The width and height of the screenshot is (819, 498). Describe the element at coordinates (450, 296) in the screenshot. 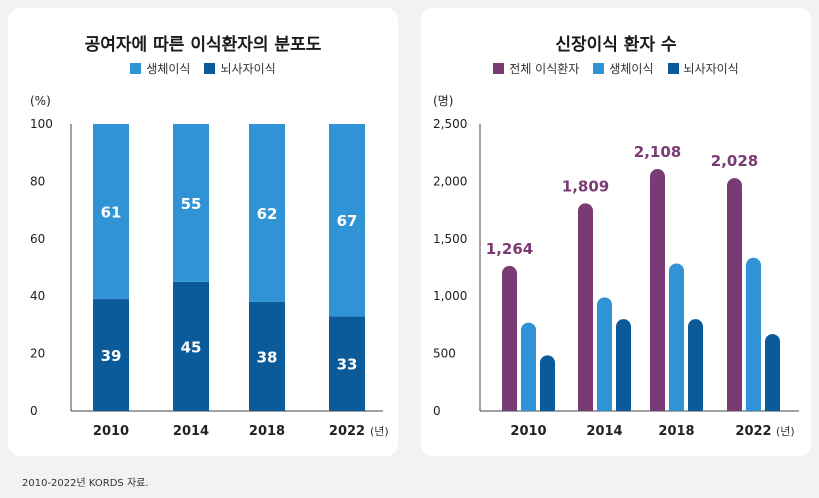

I see `y-tick-label: 1,000` at that location.